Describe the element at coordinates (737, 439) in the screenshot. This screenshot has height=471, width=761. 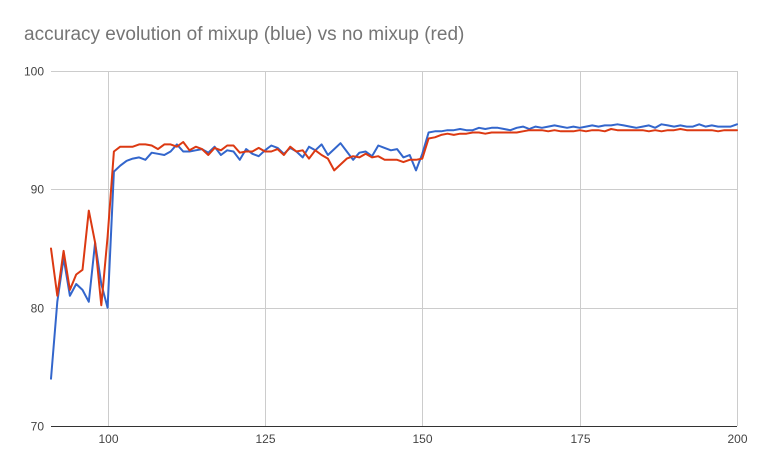
I see `x-tick-label-200: 200` at that location.